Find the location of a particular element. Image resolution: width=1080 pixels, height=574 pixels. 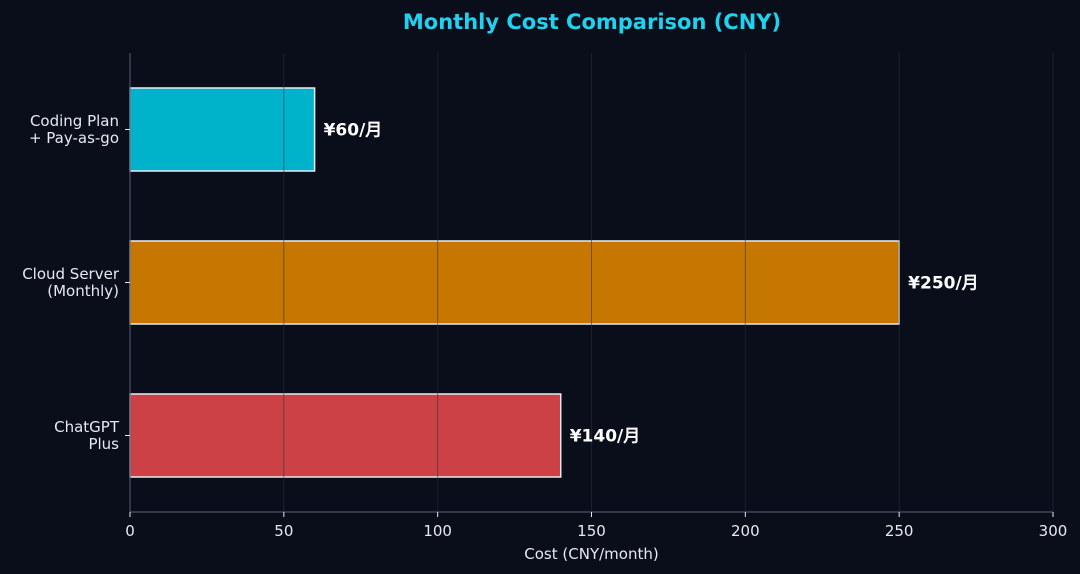

x-tick-label-5: 250 is located at coordinates (899, 531).